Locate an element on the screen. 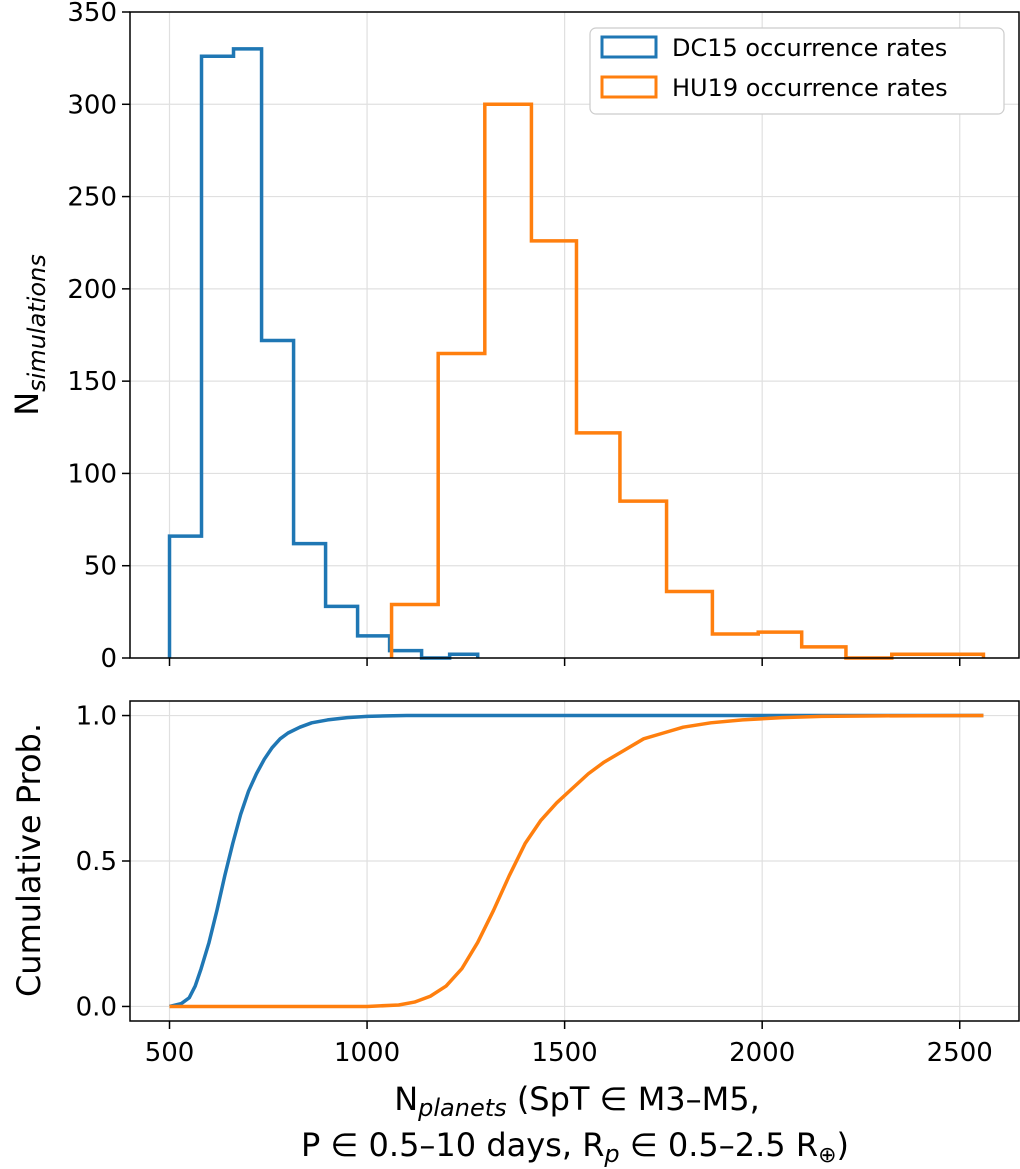 This screenshot has height=1169, width=1020. histogram-ytick-label: 0 is located at coordinates (108, 659).